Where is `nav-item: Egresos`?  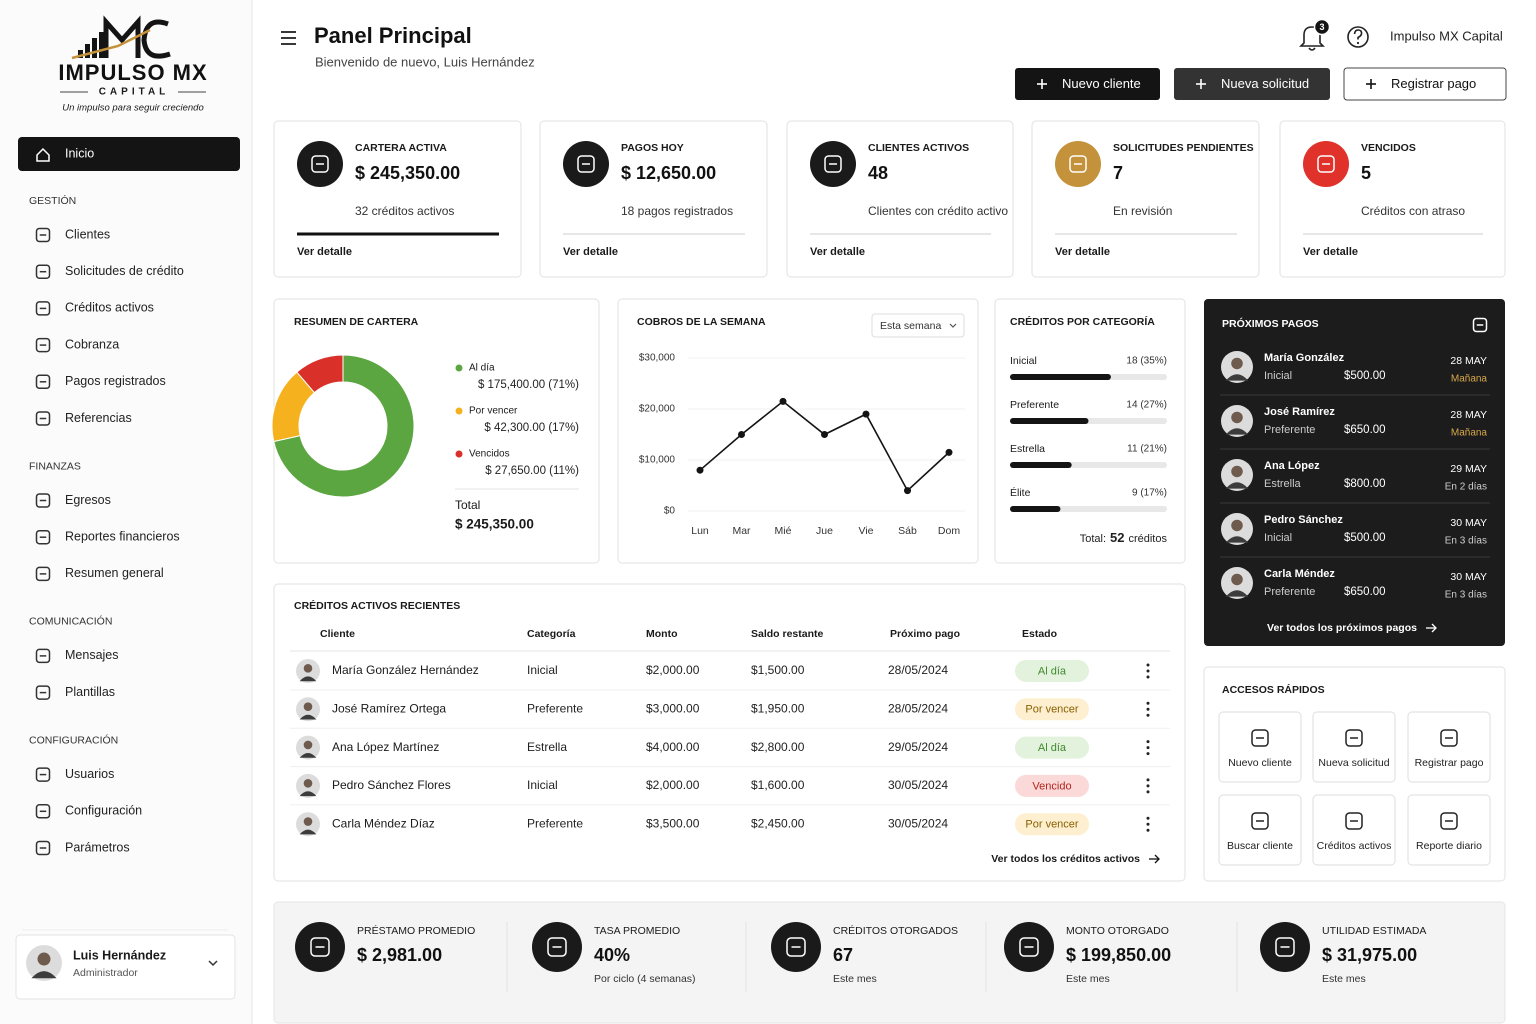 nav-item: Egresos is located at coordinates (73, 500).